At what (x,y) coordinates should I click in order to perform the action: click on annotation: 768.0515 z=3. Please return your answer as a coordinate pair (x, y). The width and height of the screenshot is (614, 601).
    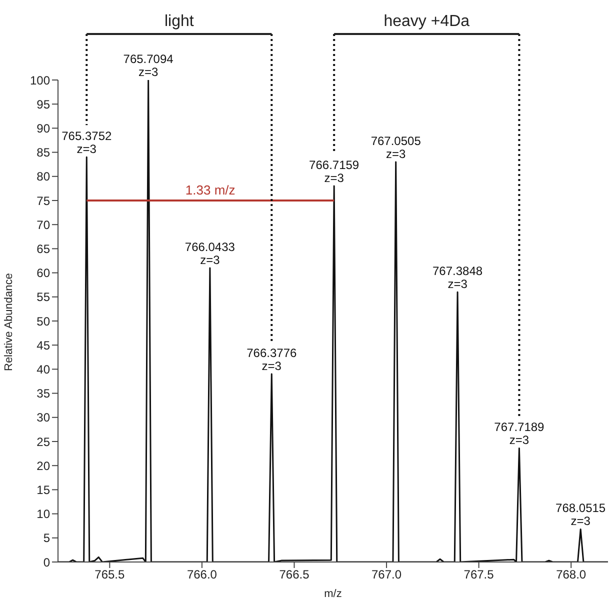
    Looking at the image, I should click on (581, 514).